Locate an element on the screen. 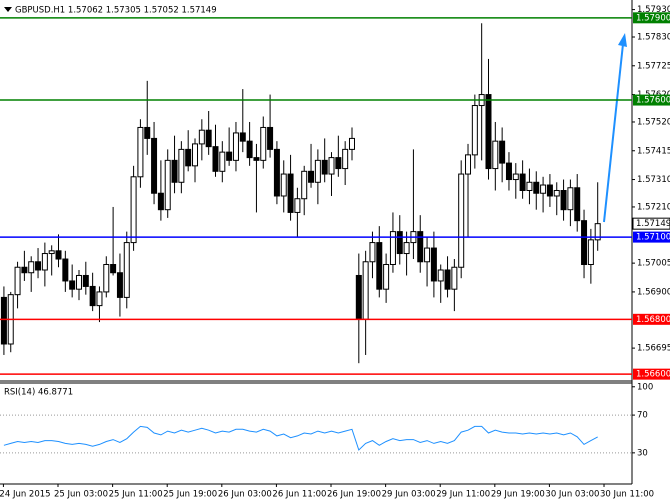 The width and height of the screenshot is (670, 502). rsi-line is located at coordinates (300, 438).